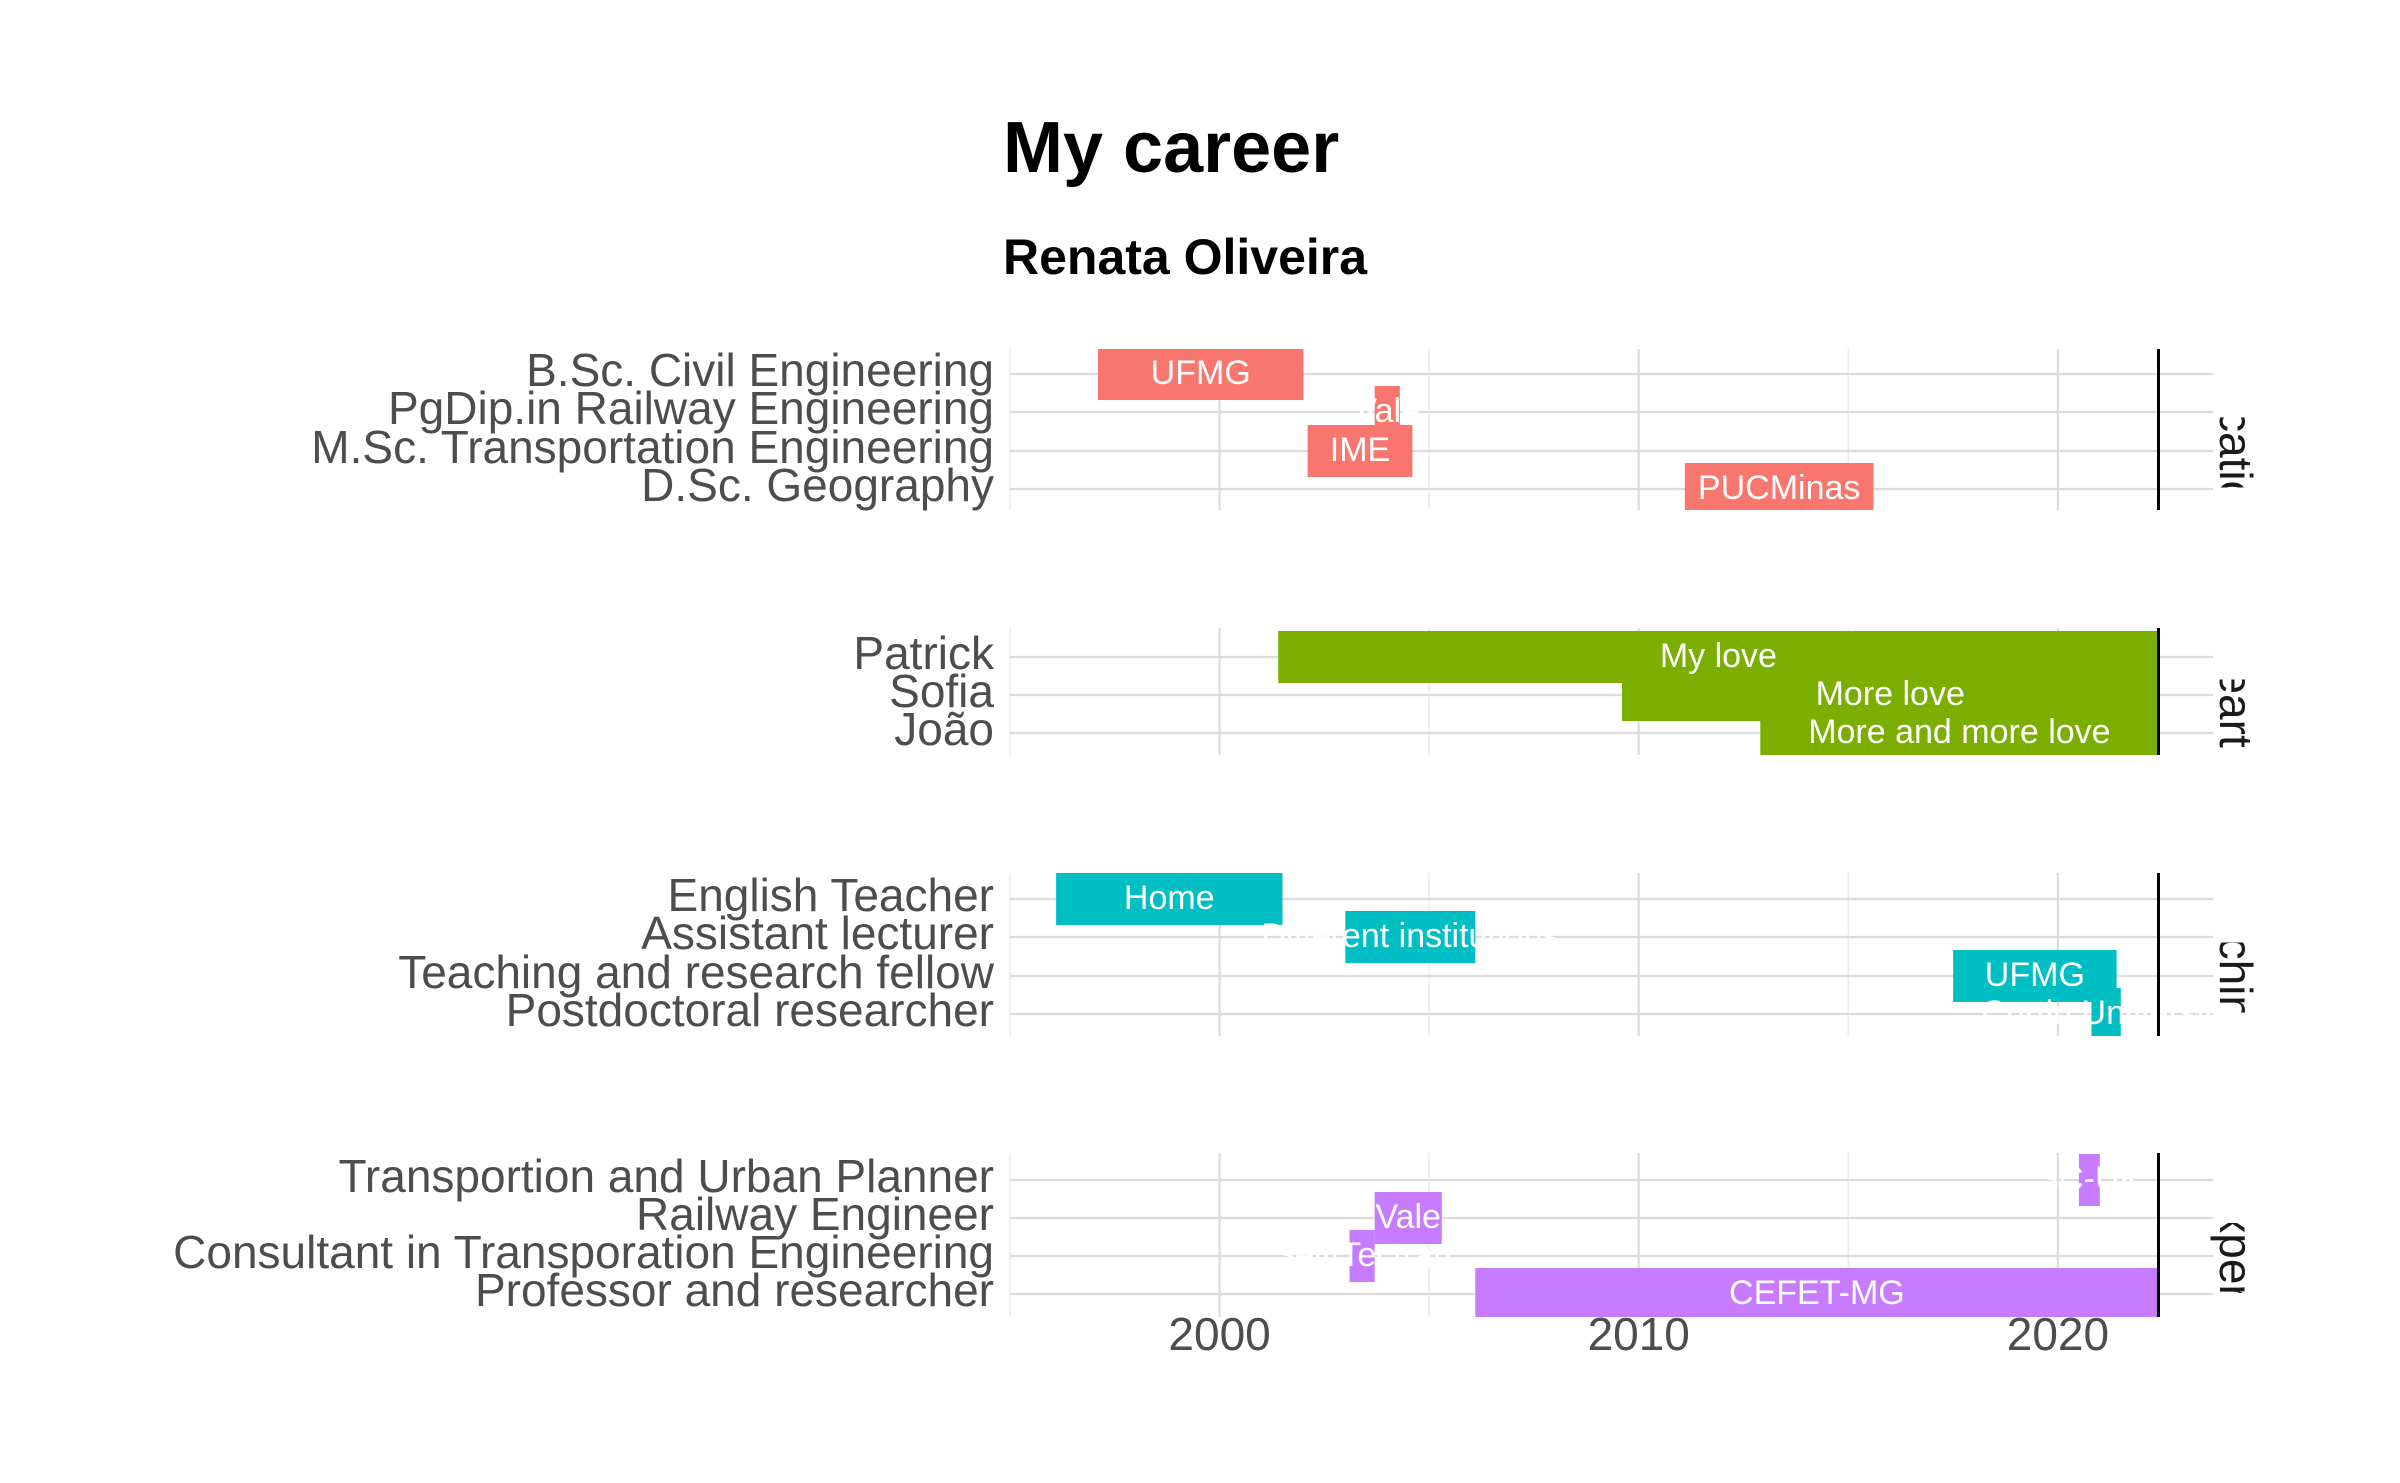  Describe the element at coordinates (2236, 954) in the screenshot. I see `strip-label: Teaching` at that location.